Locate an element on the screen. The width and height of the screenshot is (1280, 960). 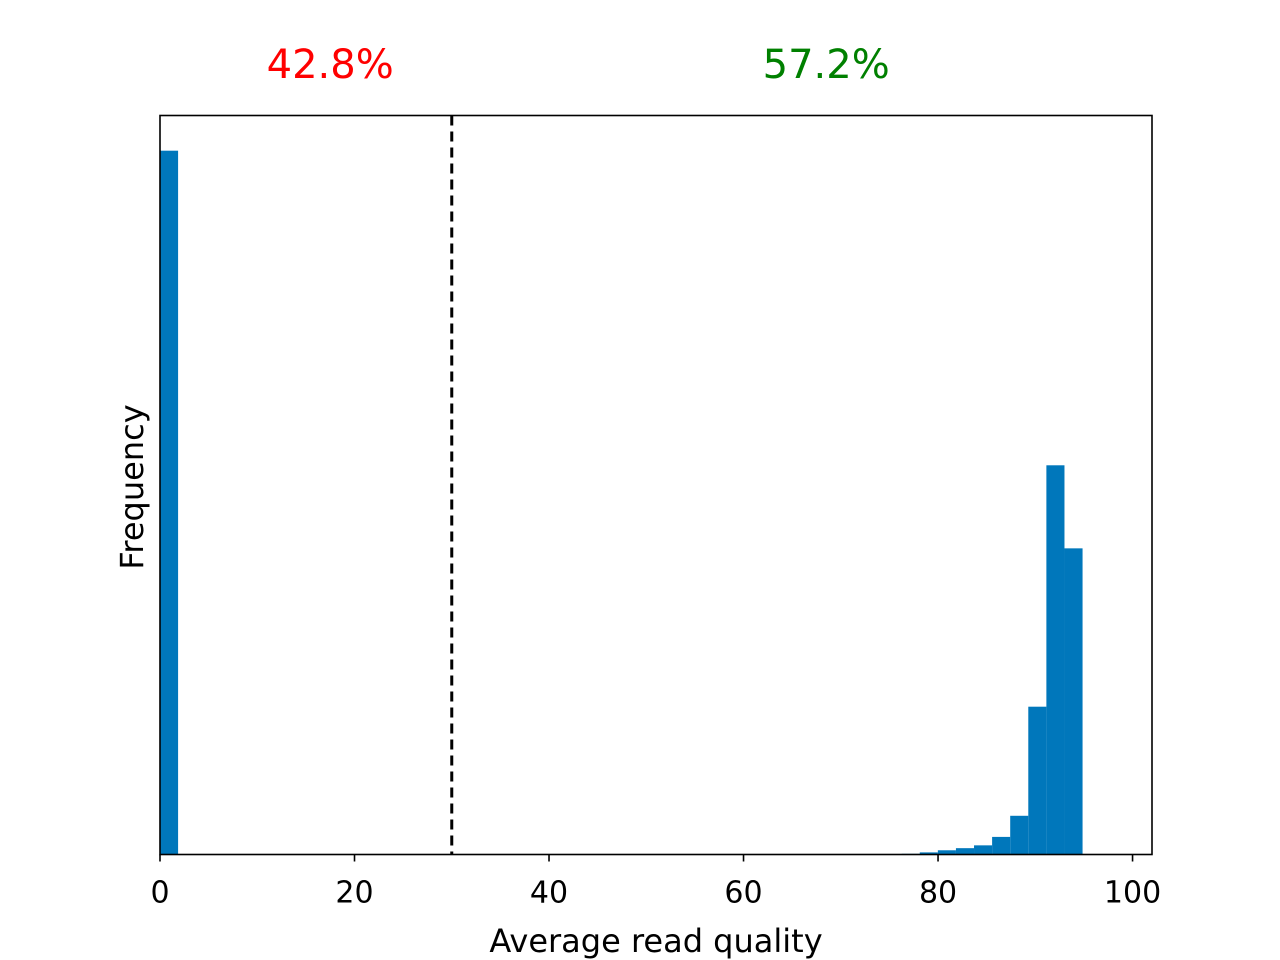
x-tick-label: 60 is located at coordinates (743, 893).